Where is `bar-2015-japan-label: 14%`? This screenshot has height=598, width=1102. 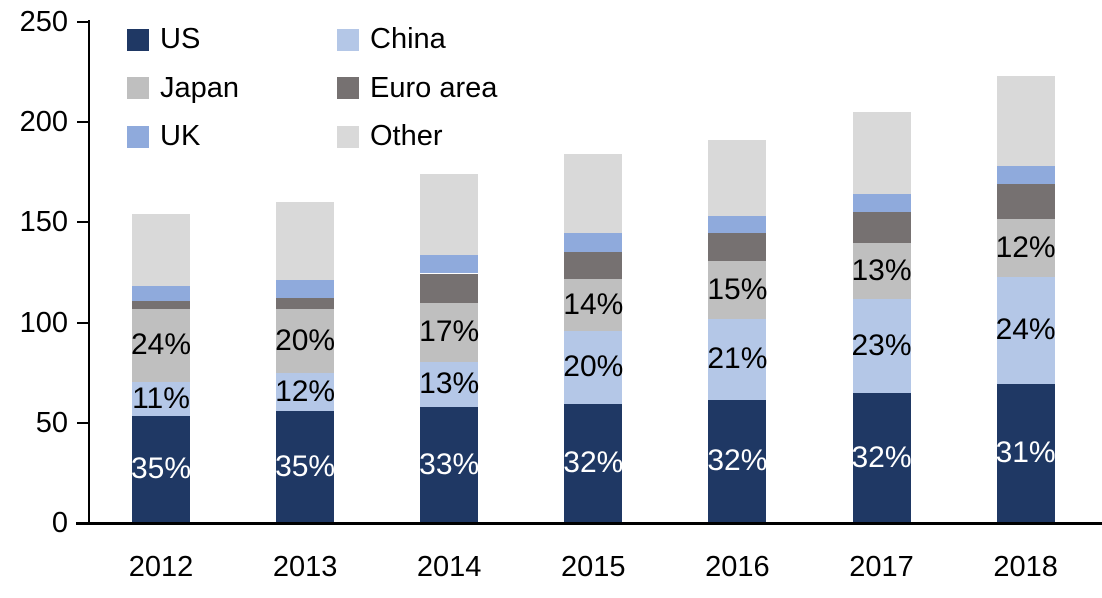
bar-2015-japan-label: 14% is located at coordinates (593, 304).